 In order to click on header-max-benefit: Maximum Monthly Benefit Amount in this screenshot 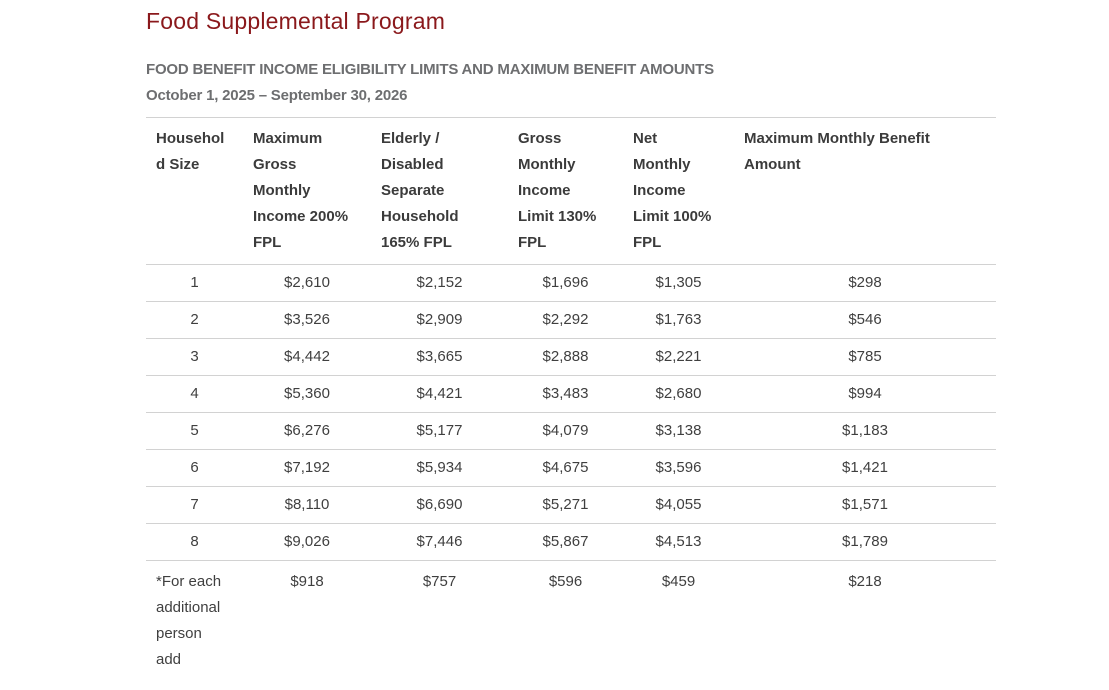, I will do `click(865, 191)`.